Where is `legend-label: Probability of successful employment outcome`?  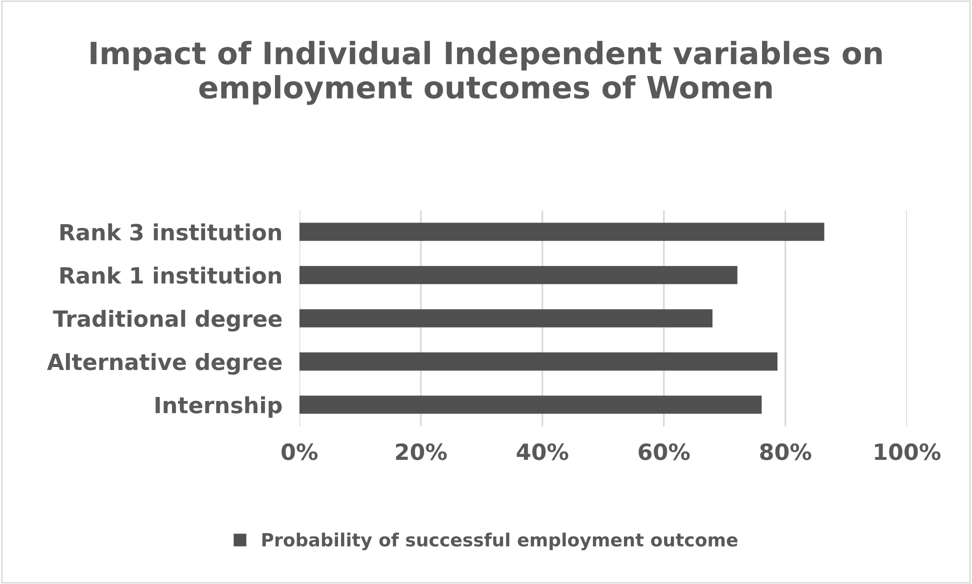
legend-label: Probability of successful employment outcome is located at coordinates (500, 541).